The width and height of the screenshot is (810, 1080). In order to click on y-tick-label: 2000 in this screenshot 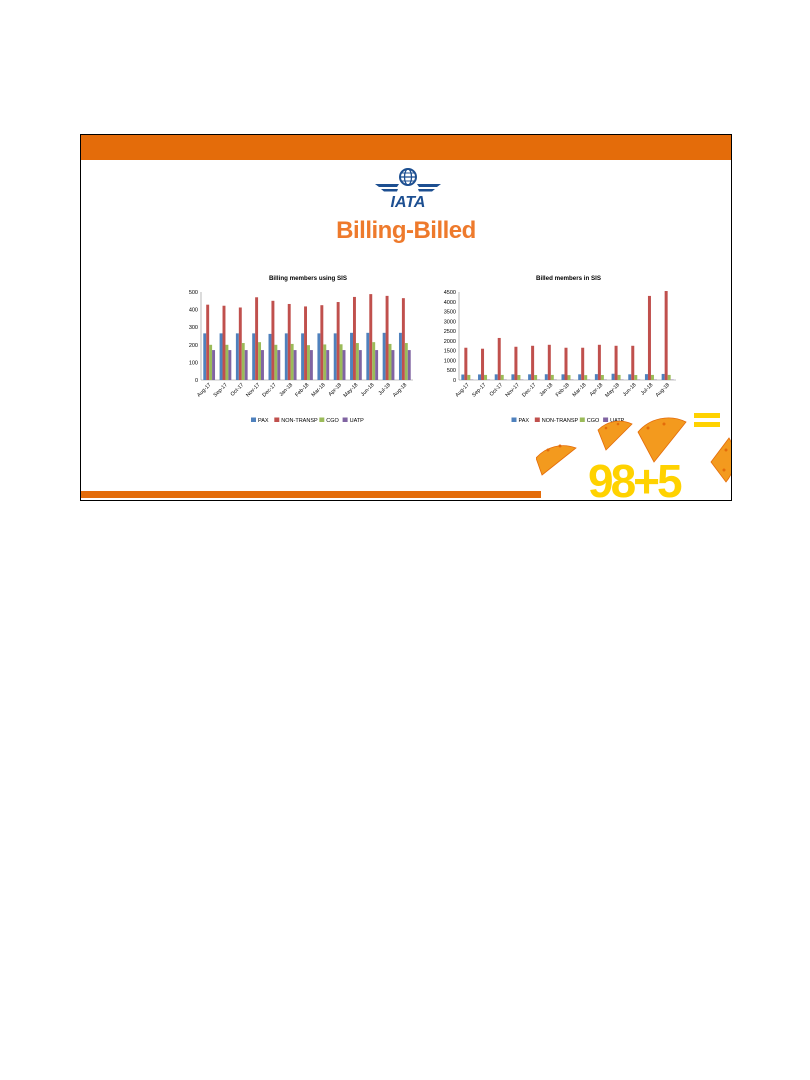, I will do `click(450, 342)`.